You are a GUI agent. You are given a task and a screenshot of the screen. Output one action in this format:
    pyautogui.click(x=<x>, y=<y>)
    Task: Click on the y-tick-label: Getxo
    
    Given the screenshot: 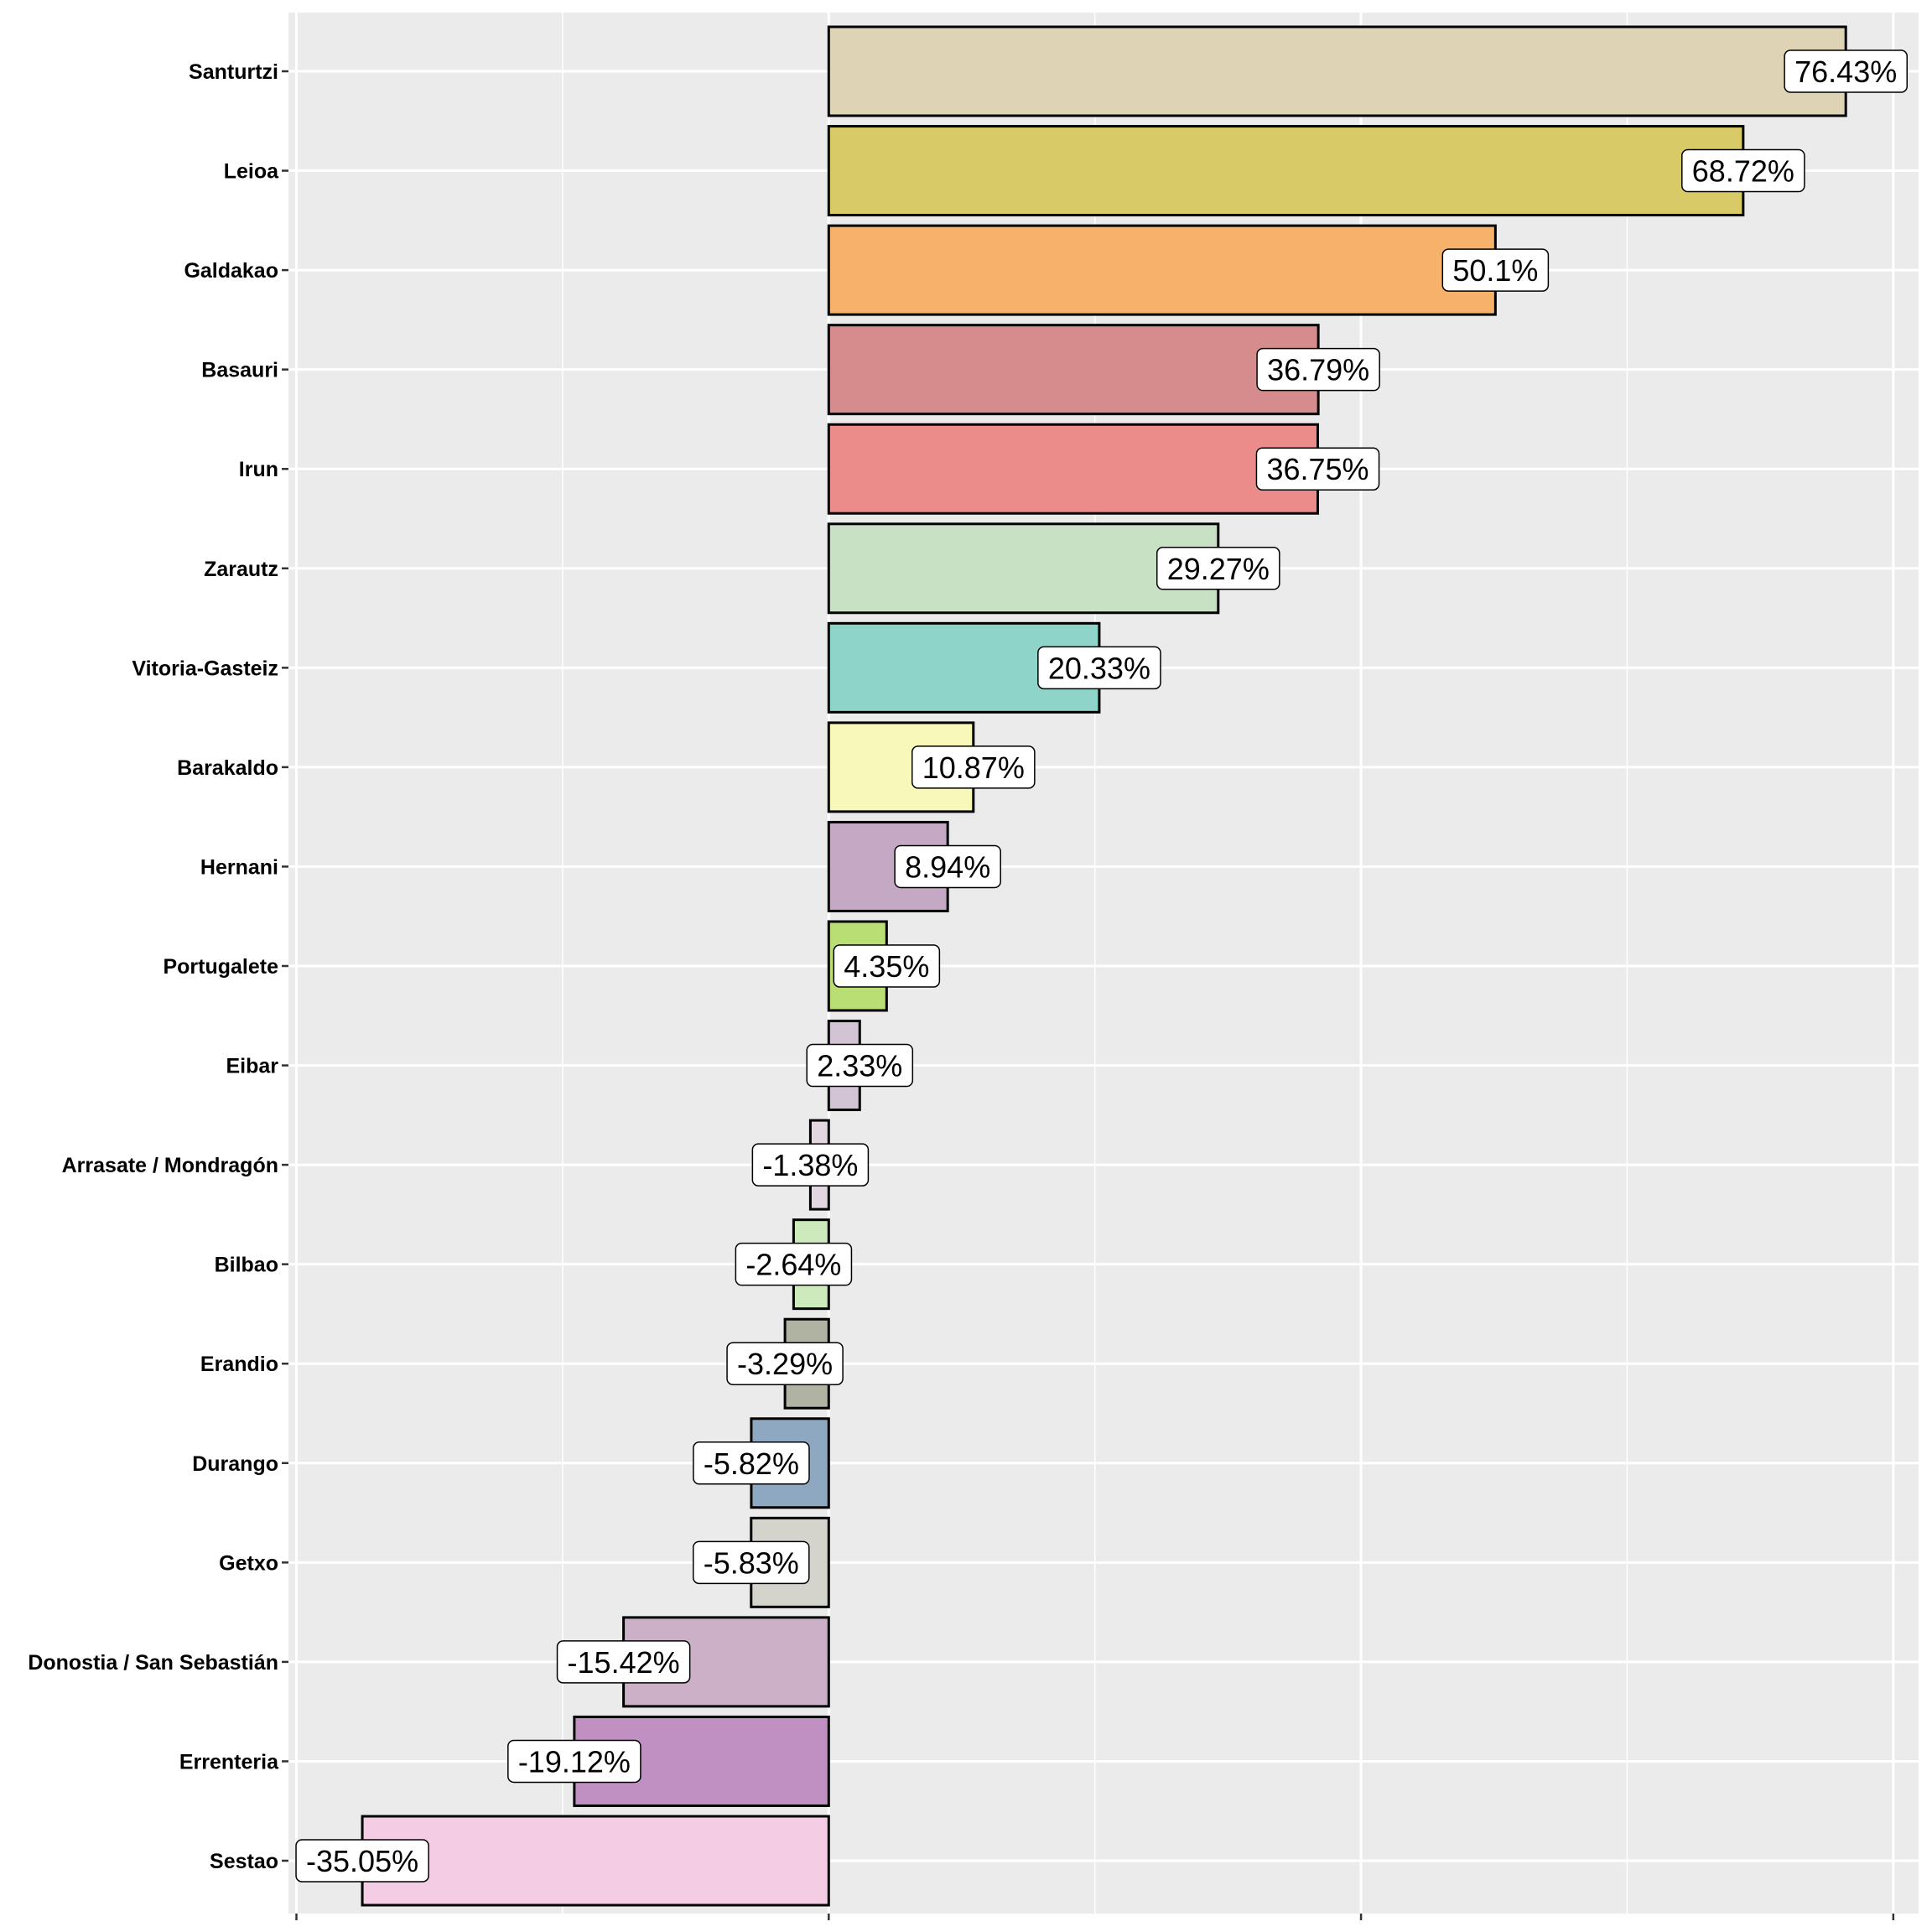 What is the action you would take?
    pyautogui.click(x=248, y=1563)
    